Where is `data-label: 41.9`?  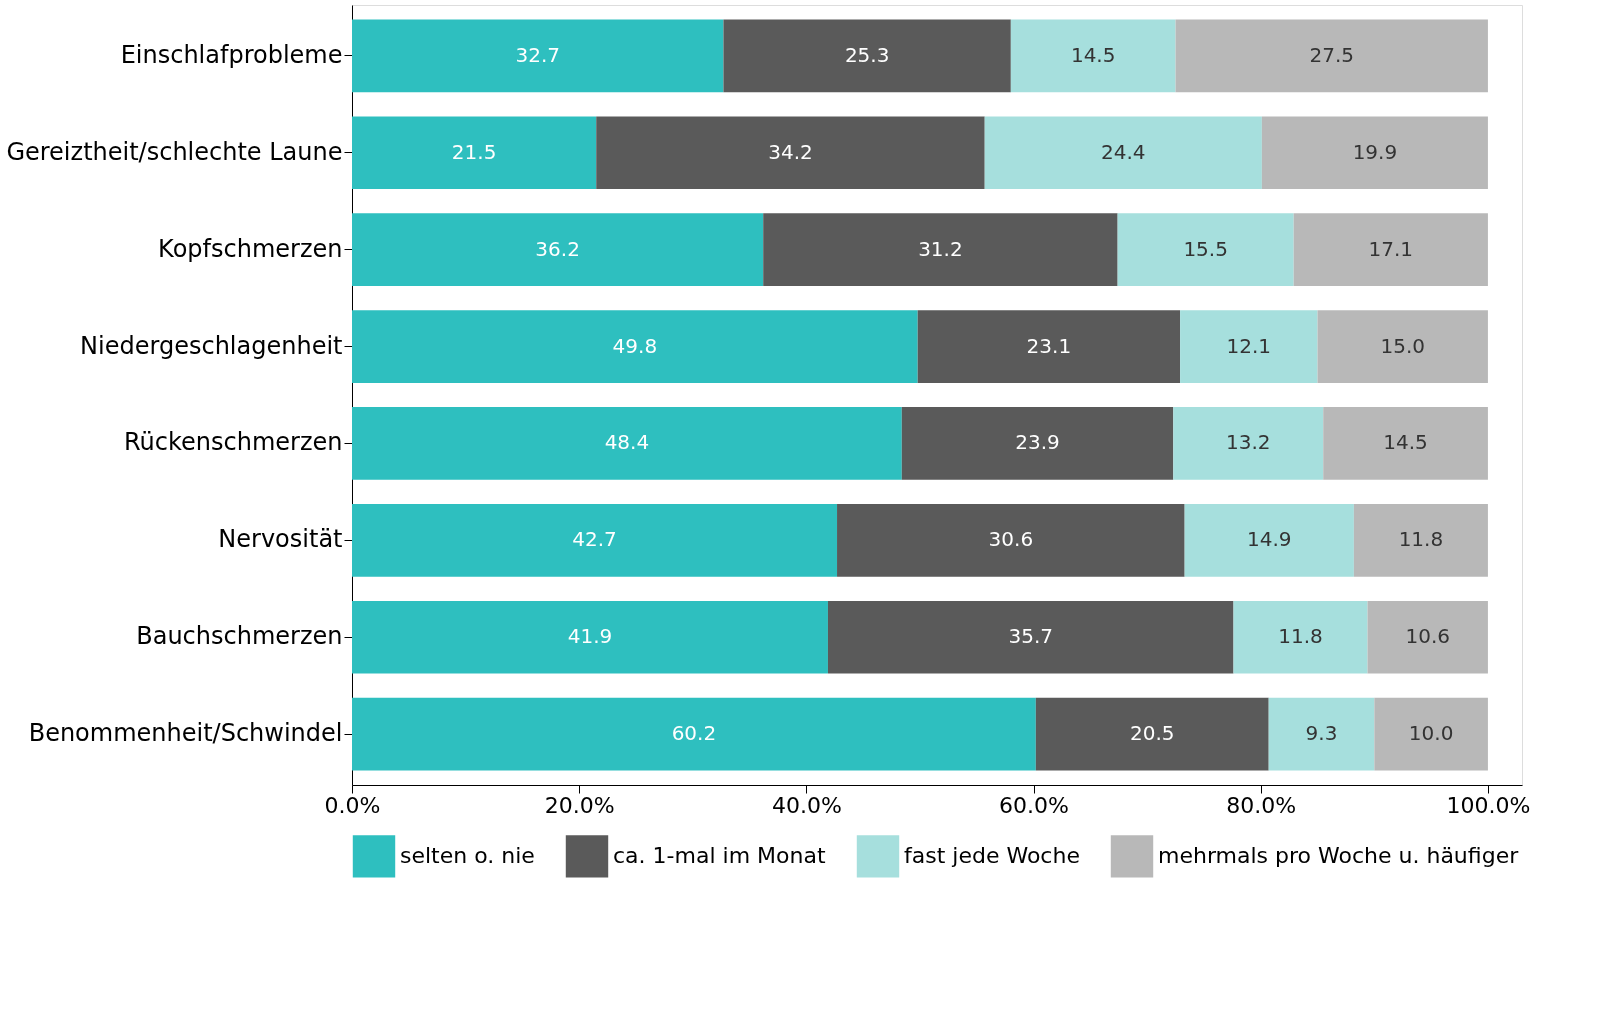
data-label: 41.9 is located at coordinates (590, 636).